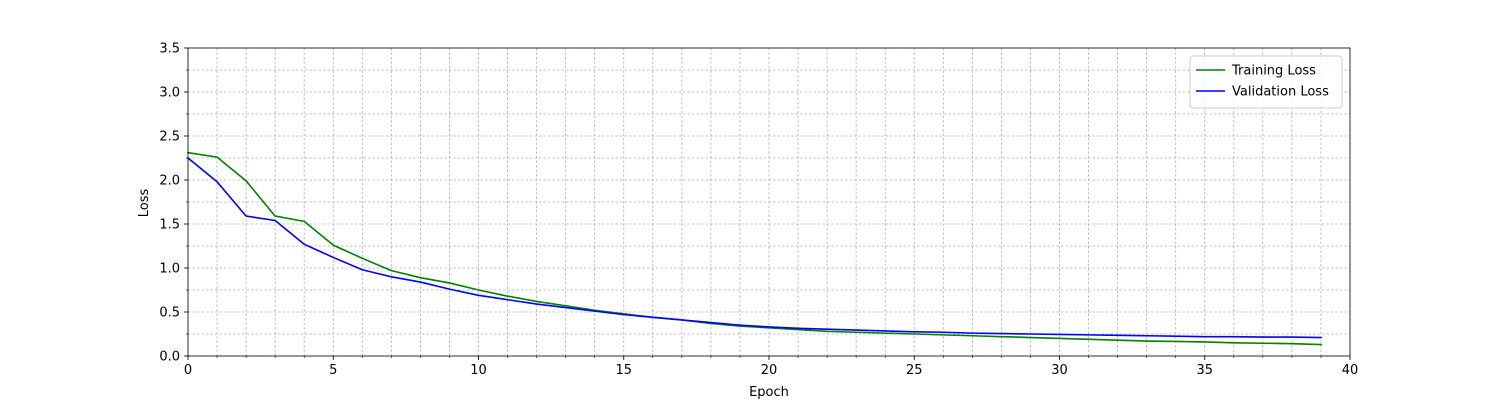 This screenshot has width=1500, height=400. Describe the element at coordinates (1059, 370) in the screenshot. I see `x-tick-label: 30` at that location.